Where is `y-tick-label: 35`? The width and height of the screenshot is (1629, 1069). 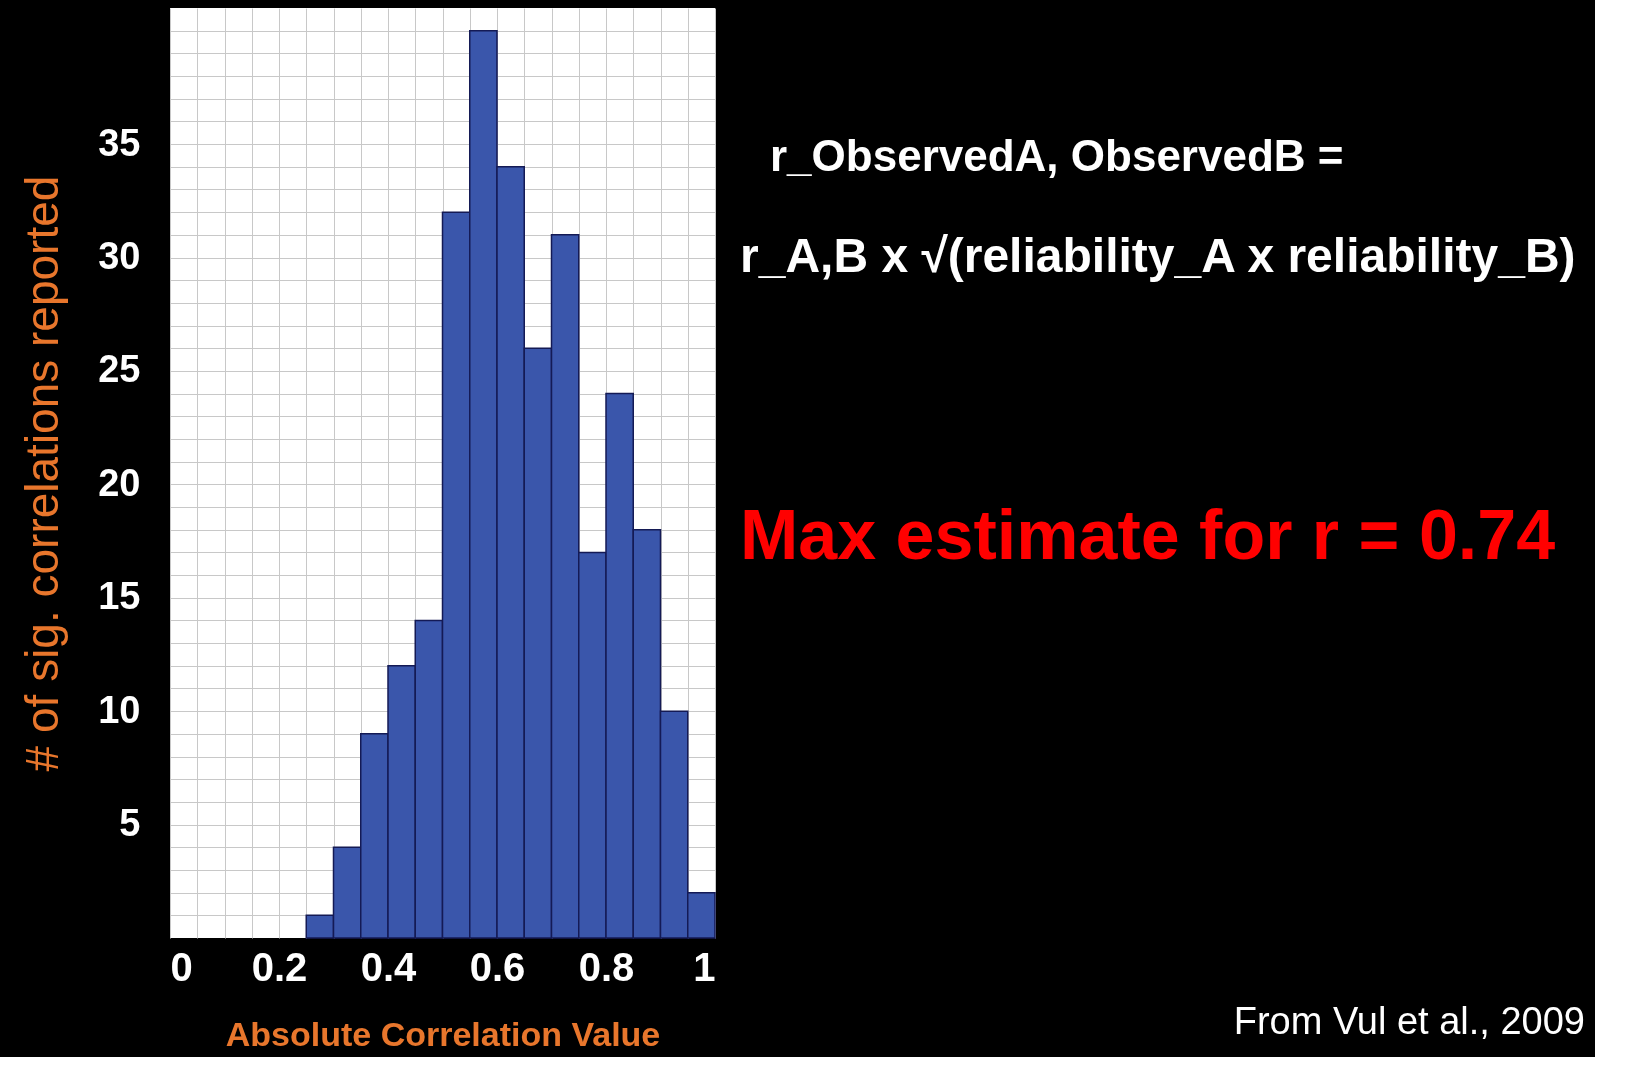
y-tick-label: 35 is located at coordinates (119, 142).